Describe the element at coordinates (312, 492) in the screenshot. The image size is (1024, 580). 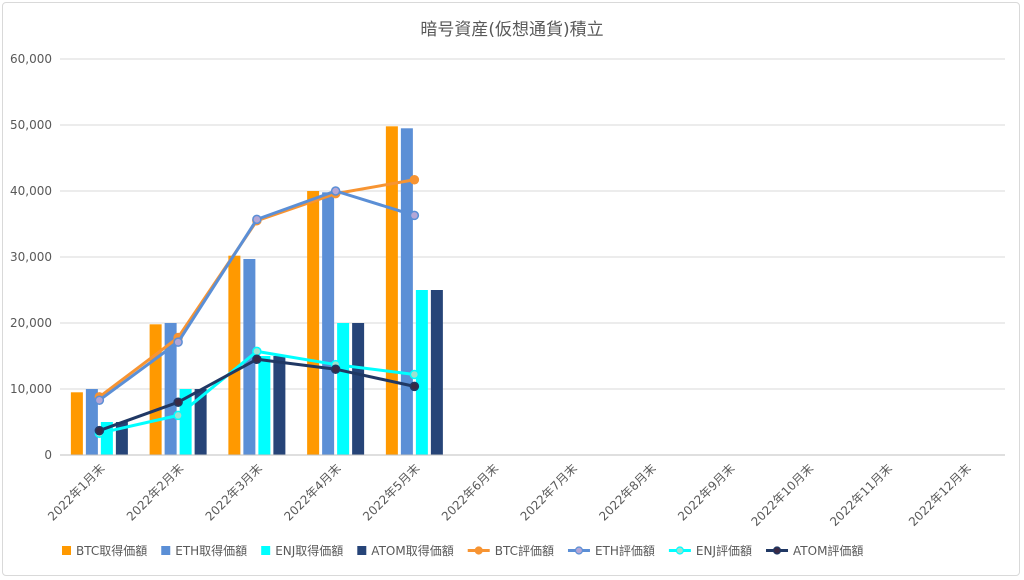
I see `x-tick-label: 2022年4月末` at that location.